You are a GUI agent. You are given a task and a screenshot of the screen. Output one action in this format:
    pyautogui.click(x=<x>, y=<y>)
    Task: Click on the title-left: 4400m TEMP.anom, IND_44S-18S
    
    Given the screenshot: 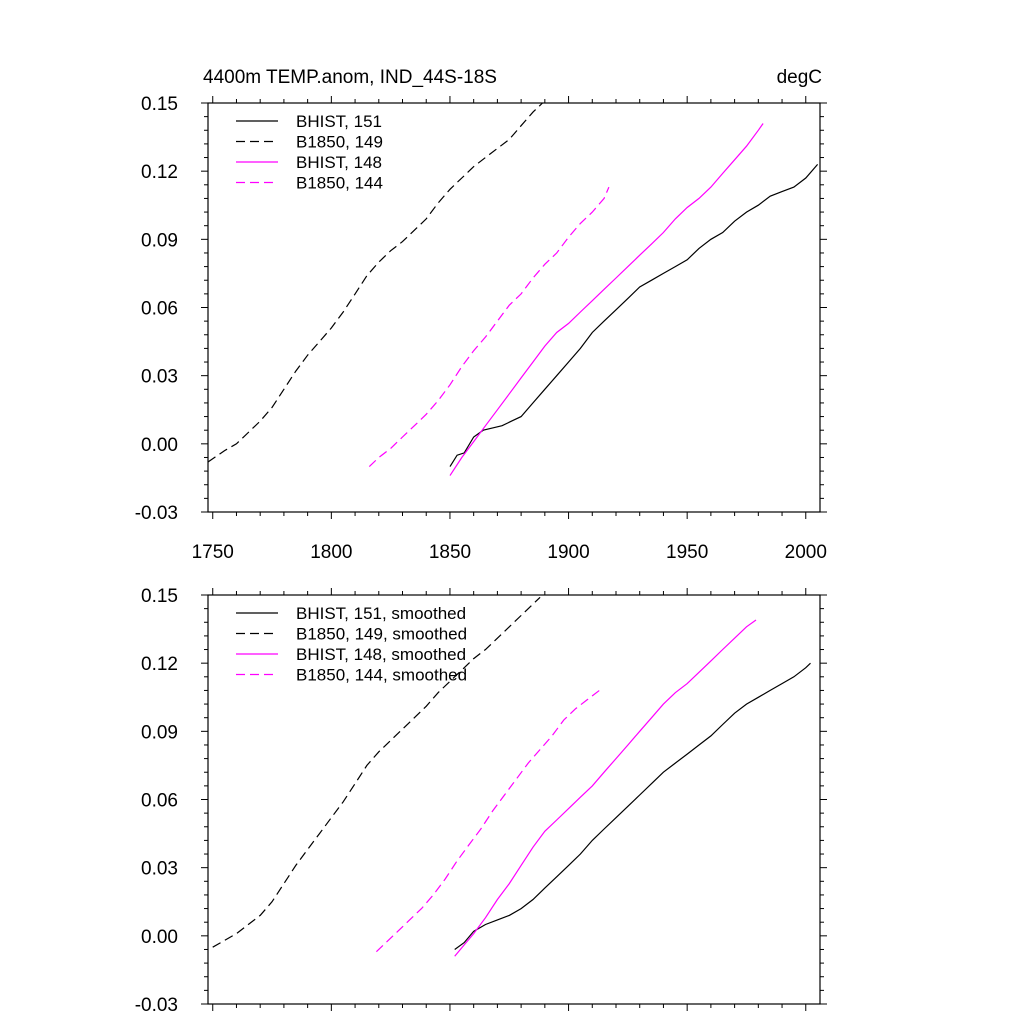 What is the action you would take?
    pyautogui.click(x=350, y=77)
    